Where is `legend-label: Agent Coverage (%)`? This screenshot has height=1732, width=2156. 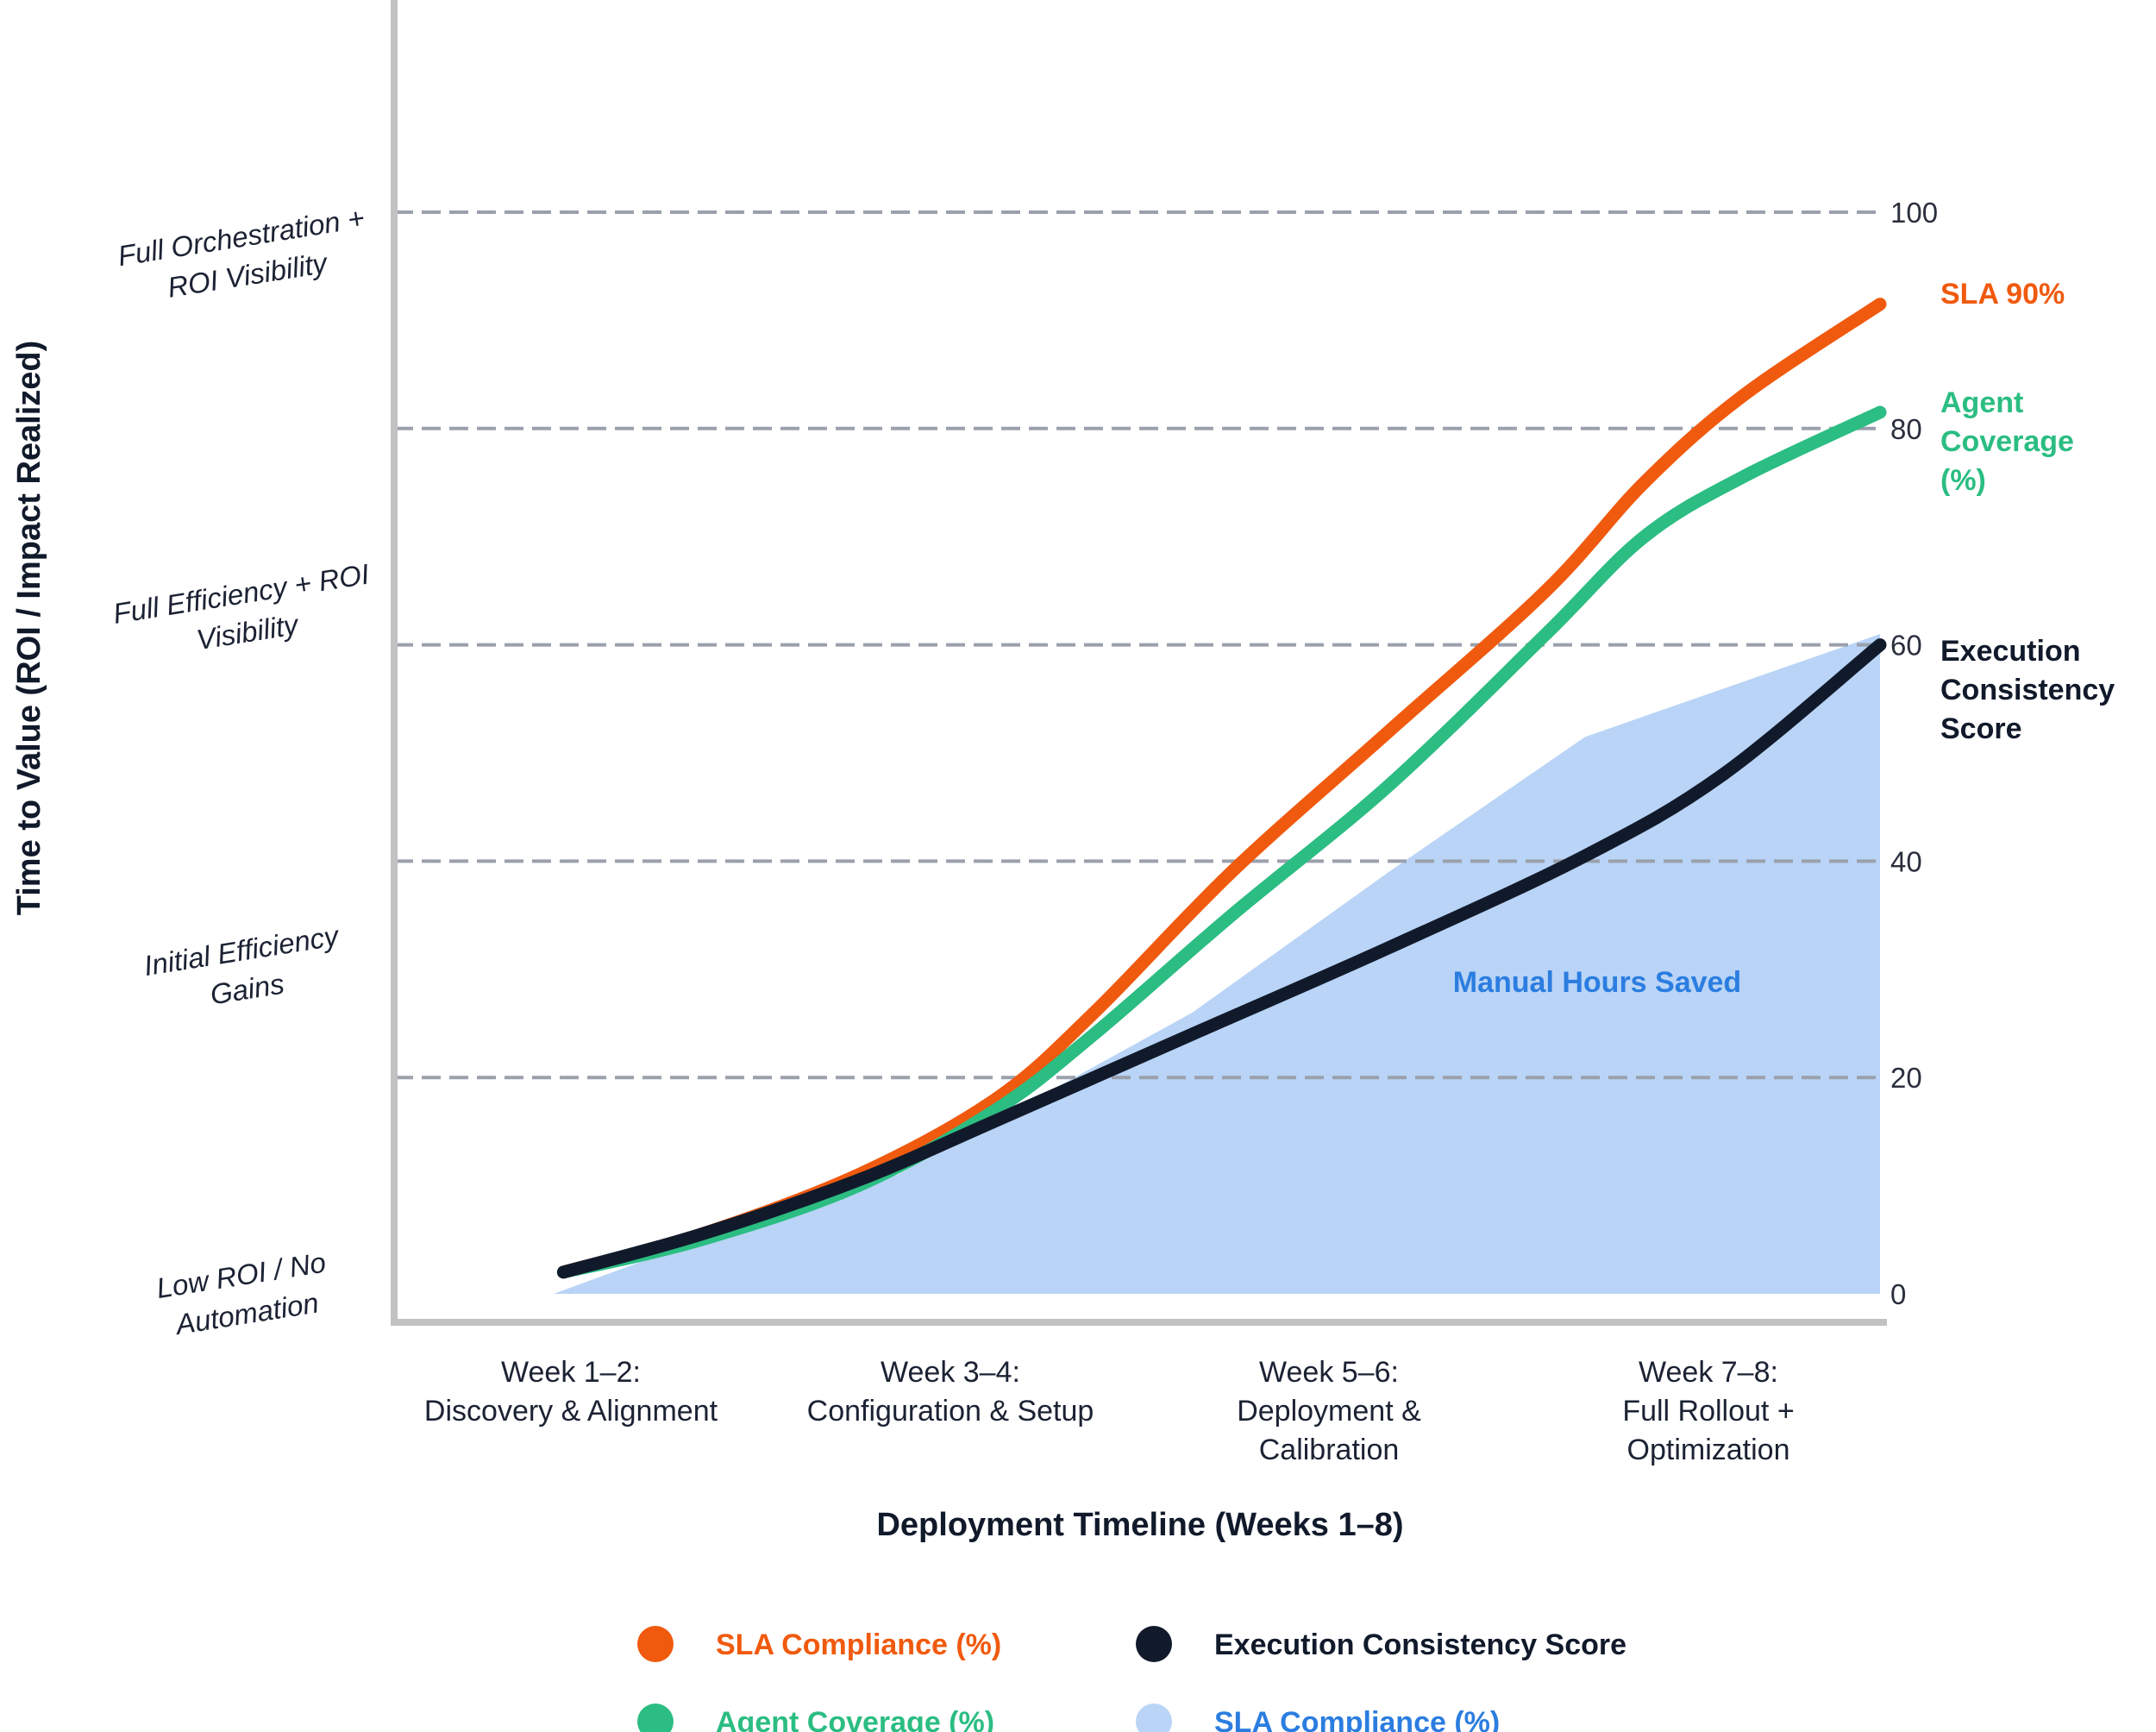 legend-label: Agent Coverage (%) is located at coordinates (855, 1719).